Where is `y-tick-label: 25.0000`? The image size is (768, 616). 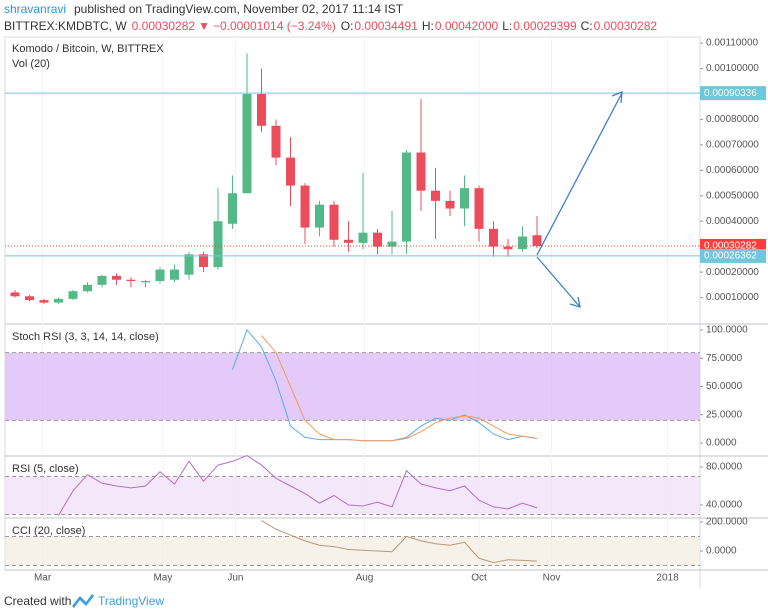 y-tick-label: 25.0000 is located at coordinates (724, 414).